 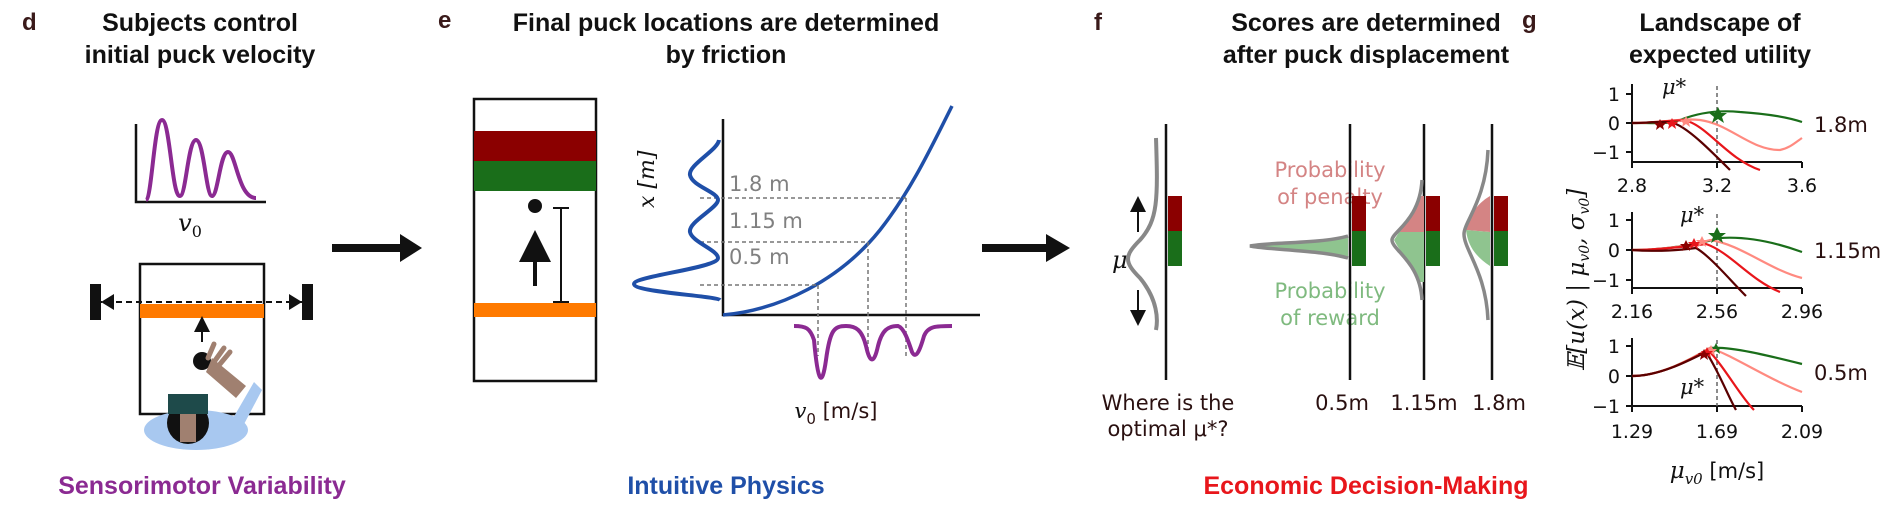 What do you see at coordinates (1342, 403) in the screenshot?
I see `column-label-0p5m: 0.5m` at bounding box center [1342, 403].